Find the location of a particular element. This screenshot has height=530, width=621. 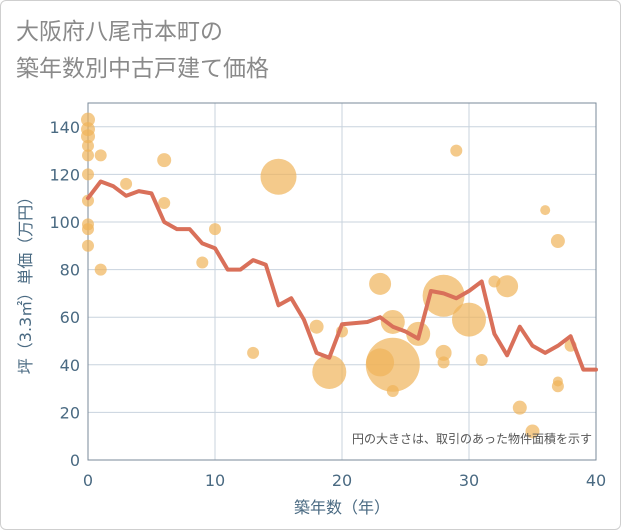

y-tick-label: 40 is located at coordinates (70, 365).